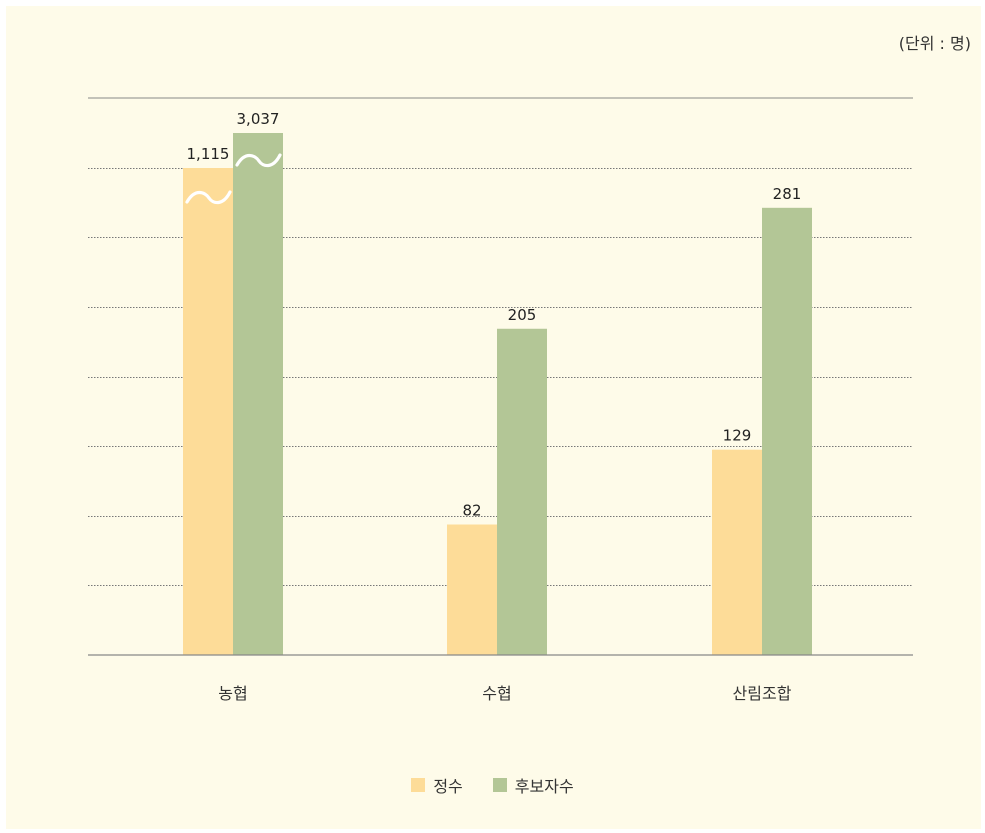  I want to click on value-label: 1,115, so click(208, 154).